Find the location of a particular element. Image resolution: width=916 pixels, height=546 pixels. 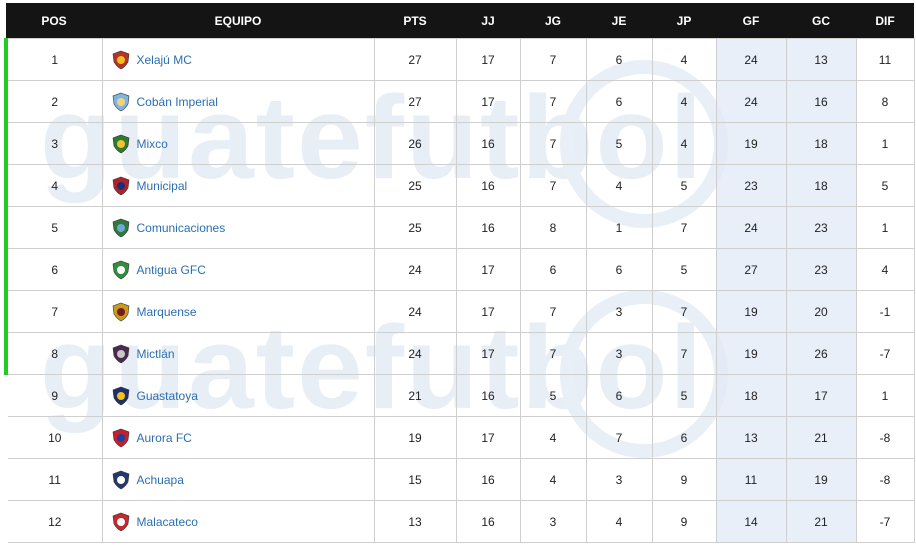

team-name-link: Municipal is located at coordinates (162, 185).